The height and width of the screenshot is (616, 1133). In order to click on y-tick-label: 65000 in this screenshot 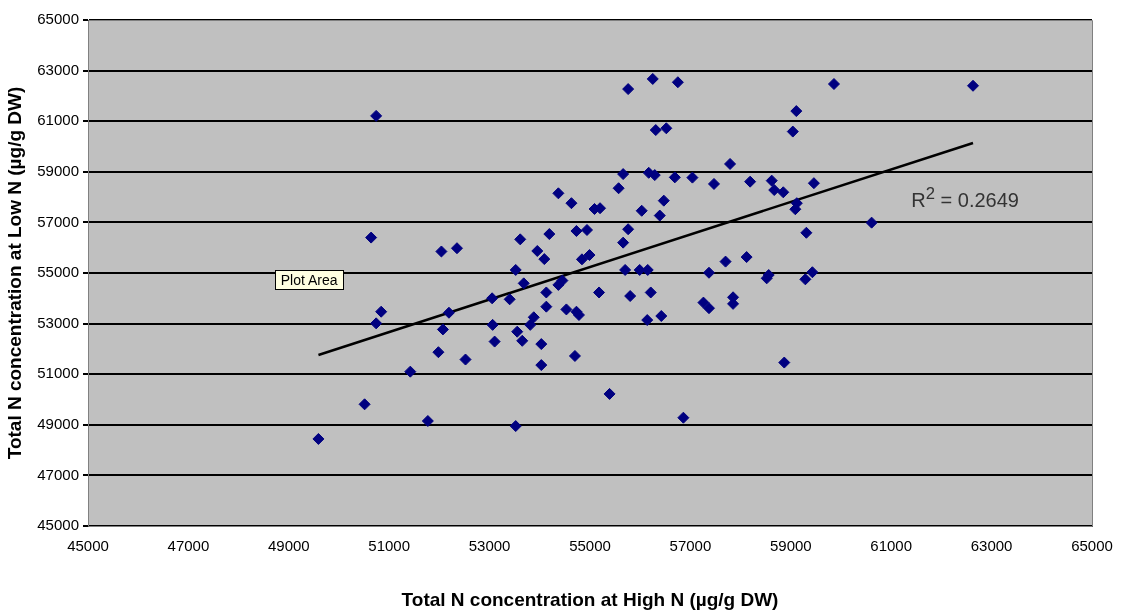, I will do `click(58, 19)`.